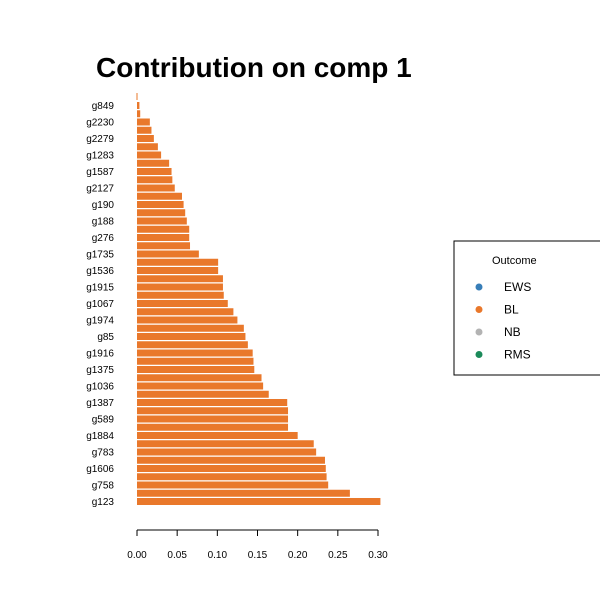 The image size is (600, 600). Describe the element at coordinates (137, 555) in the screenshot. I see `x-tick-label: 0.00` at that location.